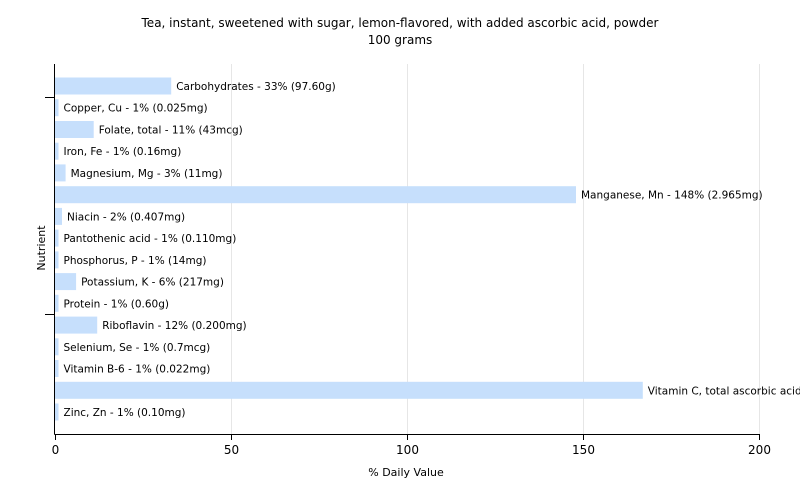  I want to click on chart-subtitle: 100 grams, so click(400, 40).